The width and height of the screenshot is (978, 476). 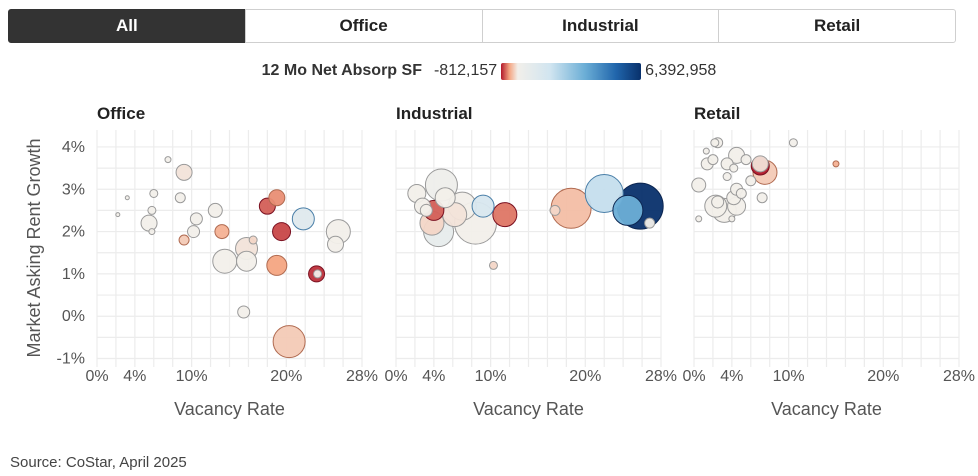 I want to click on source-note: Source: CoStar, April 2025, so click(x=98, y=462).